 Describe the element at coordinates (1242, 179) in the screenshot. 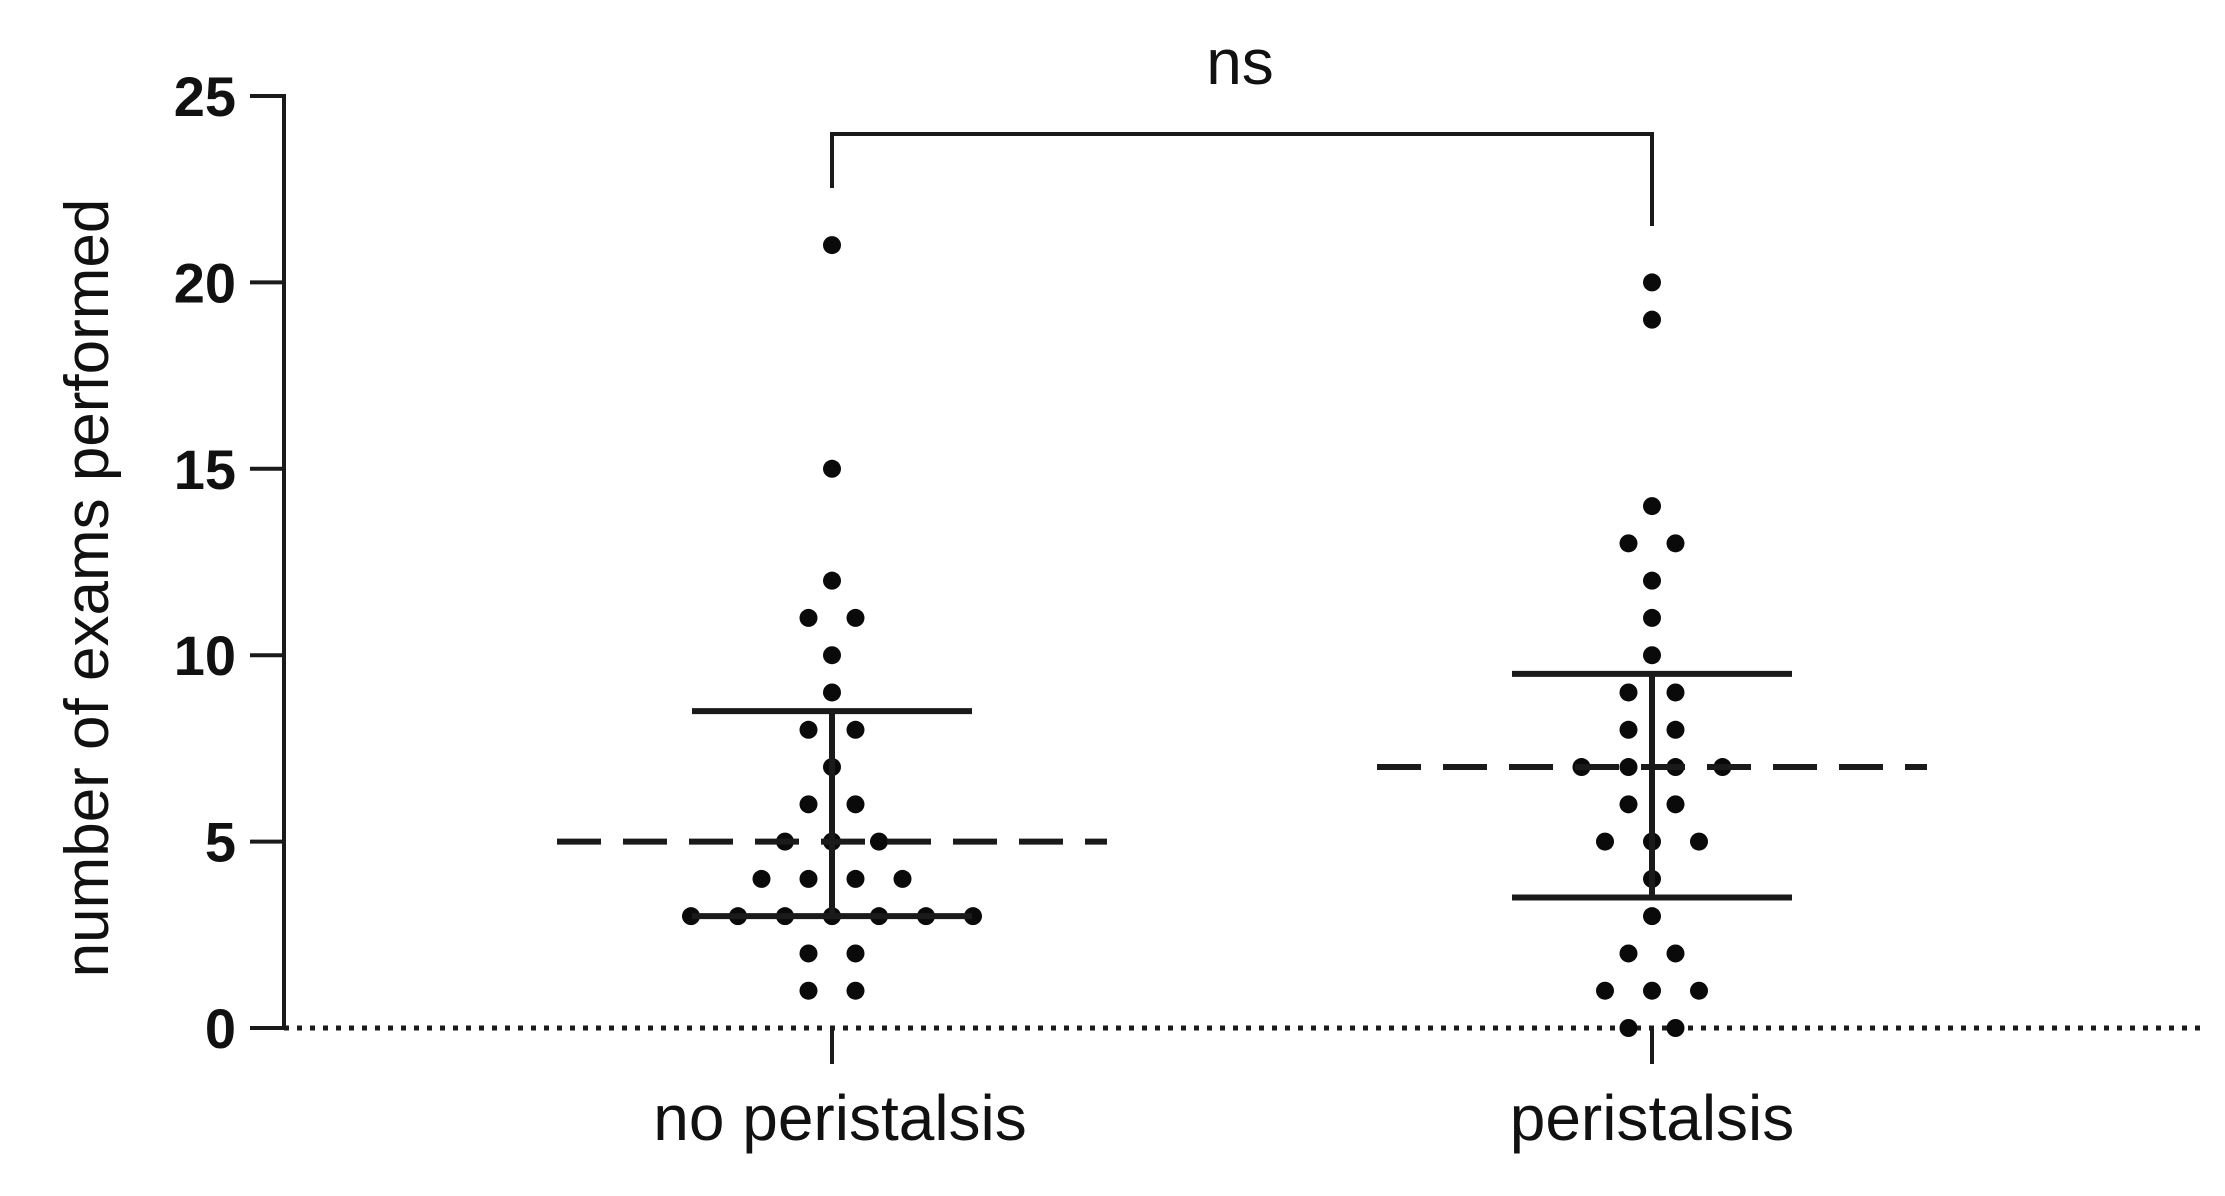

I see `significance-bracket` at that location.